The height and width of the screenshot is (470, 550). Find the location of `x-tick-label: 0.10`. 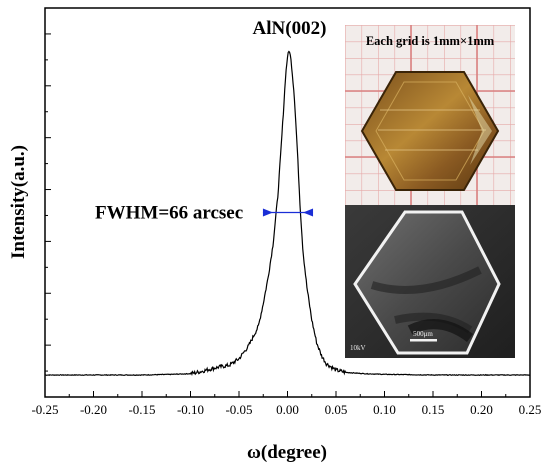

x-tick-label: 0.10 is located at coordinates (384, 409).